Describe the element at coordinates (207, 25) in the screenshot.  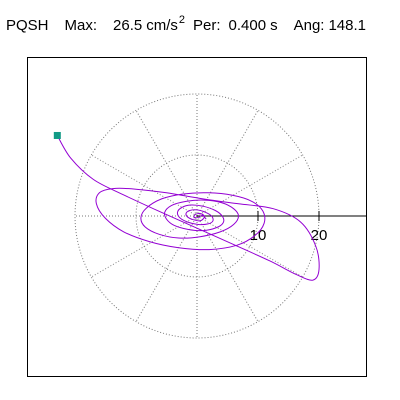
I see `per-label: Per:` at that location.